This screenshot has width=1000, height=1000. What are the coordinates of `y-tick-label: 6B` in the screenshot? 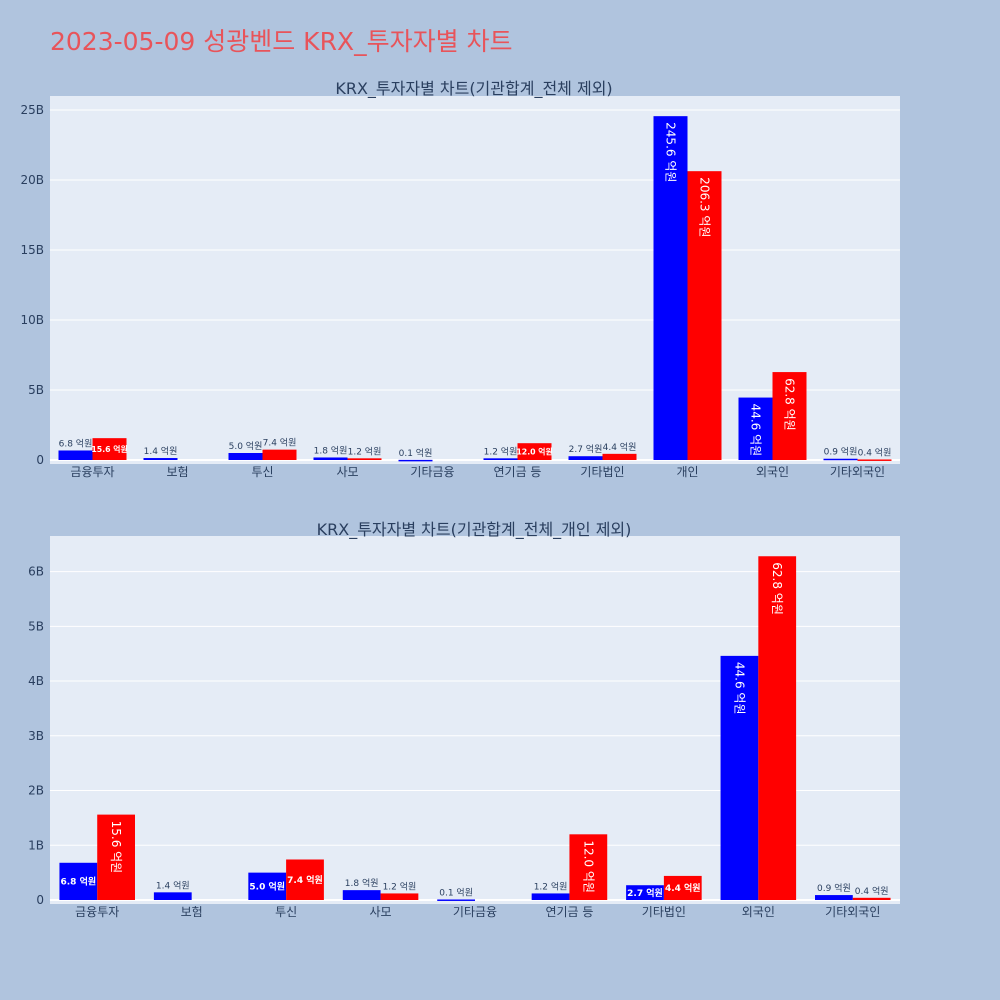 It's located at (36, 572).